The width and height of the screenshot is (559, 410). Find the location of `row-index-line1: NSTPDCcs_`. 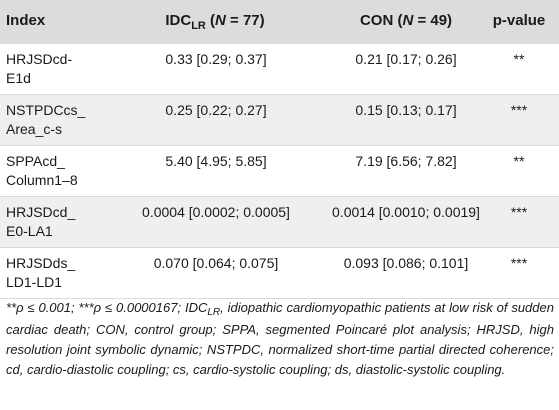

row-index-line1: NSTPDCcs_ is located at coordinates (46, 110).